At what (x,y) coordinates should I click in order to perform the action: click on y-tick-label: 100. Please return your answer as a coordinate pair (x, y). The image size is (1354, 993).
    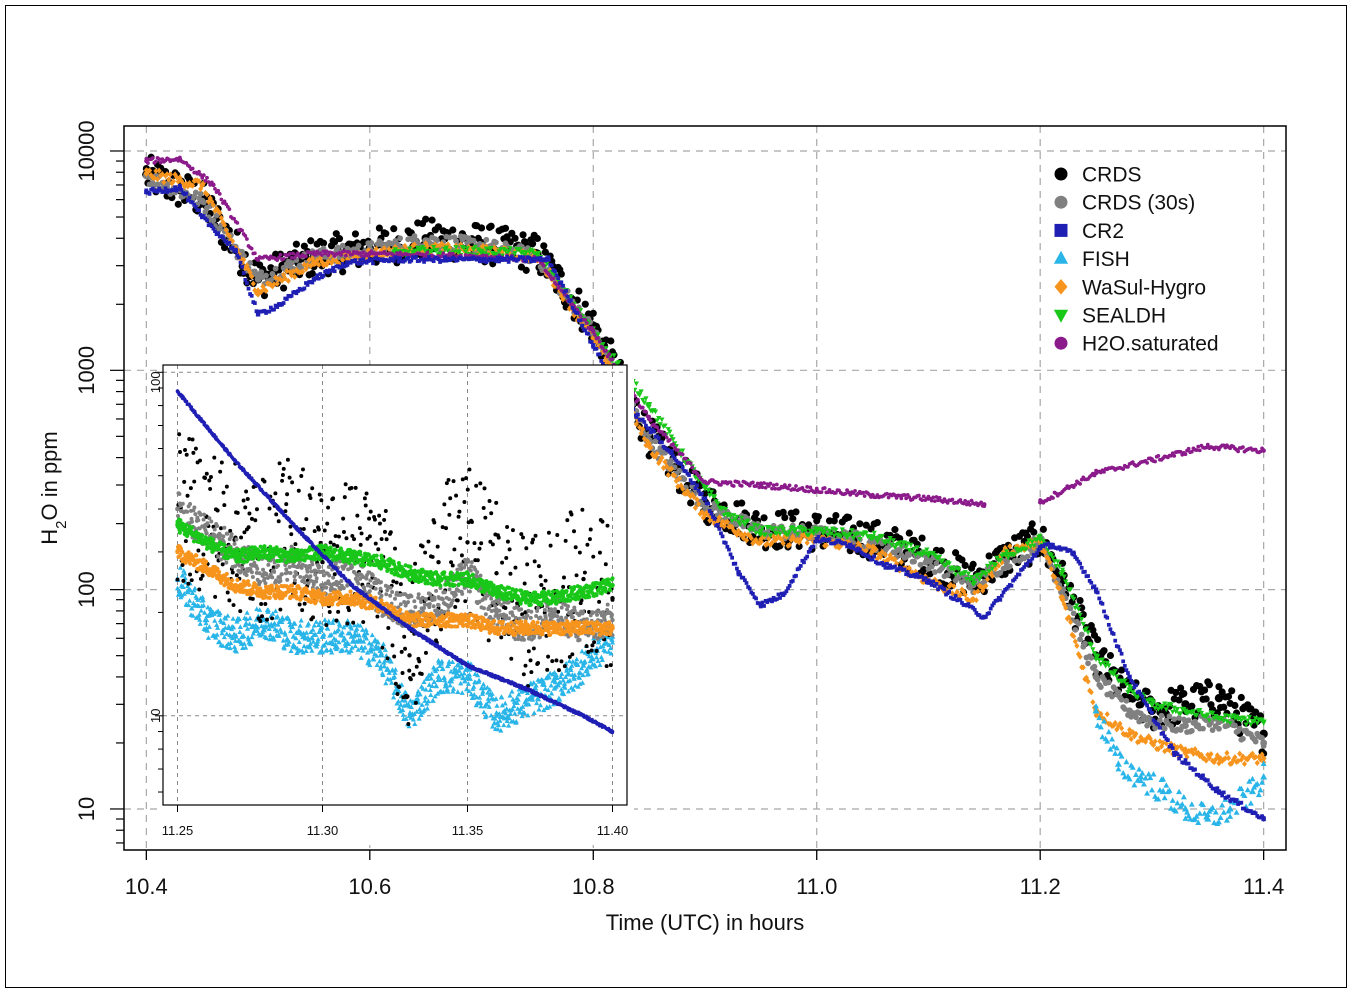
    Looking at the image, I should click on (86, 589).